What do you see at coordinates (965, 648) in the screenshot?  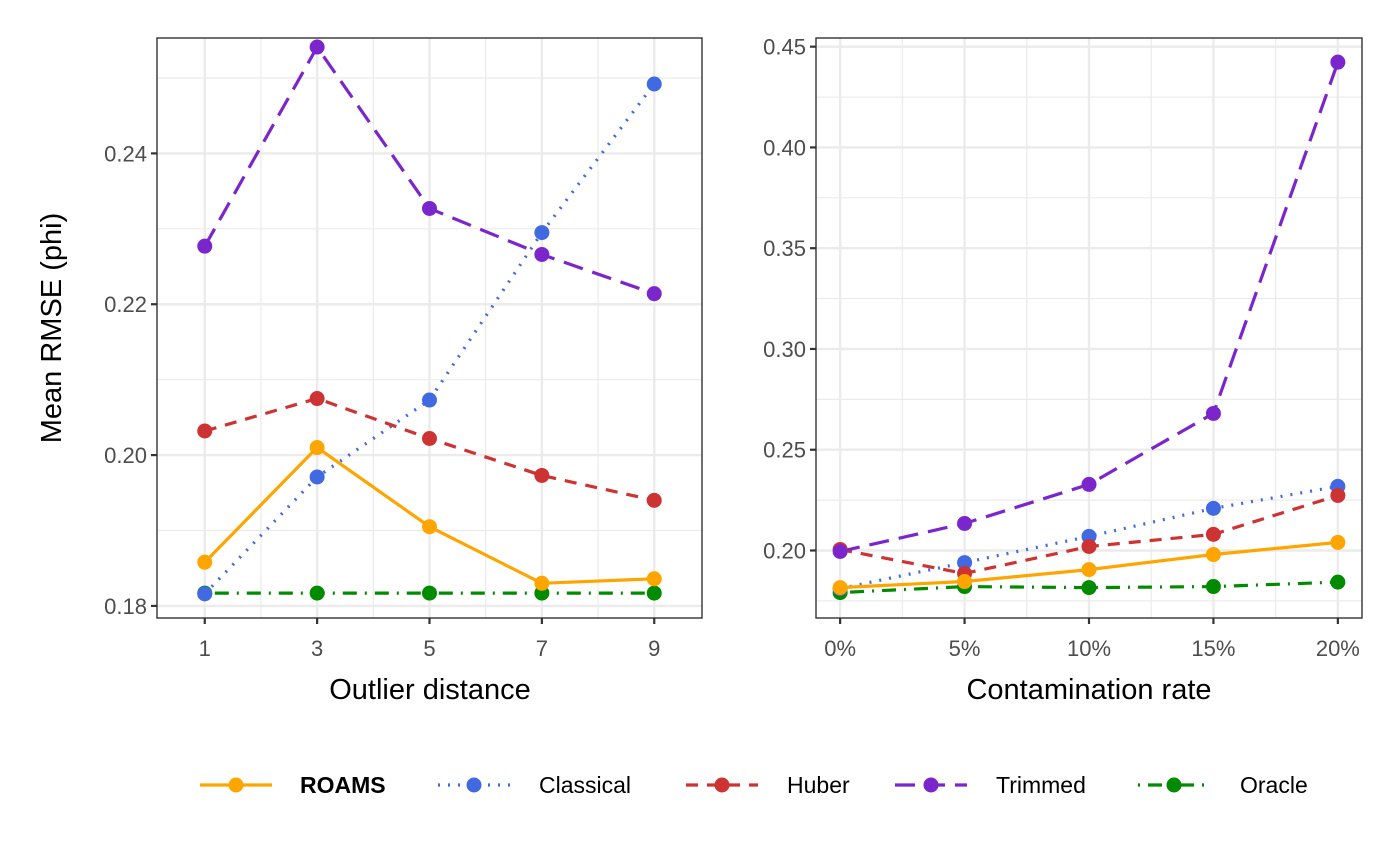 I see `x-tick-label: 5%` at bounding box center [965, 648].